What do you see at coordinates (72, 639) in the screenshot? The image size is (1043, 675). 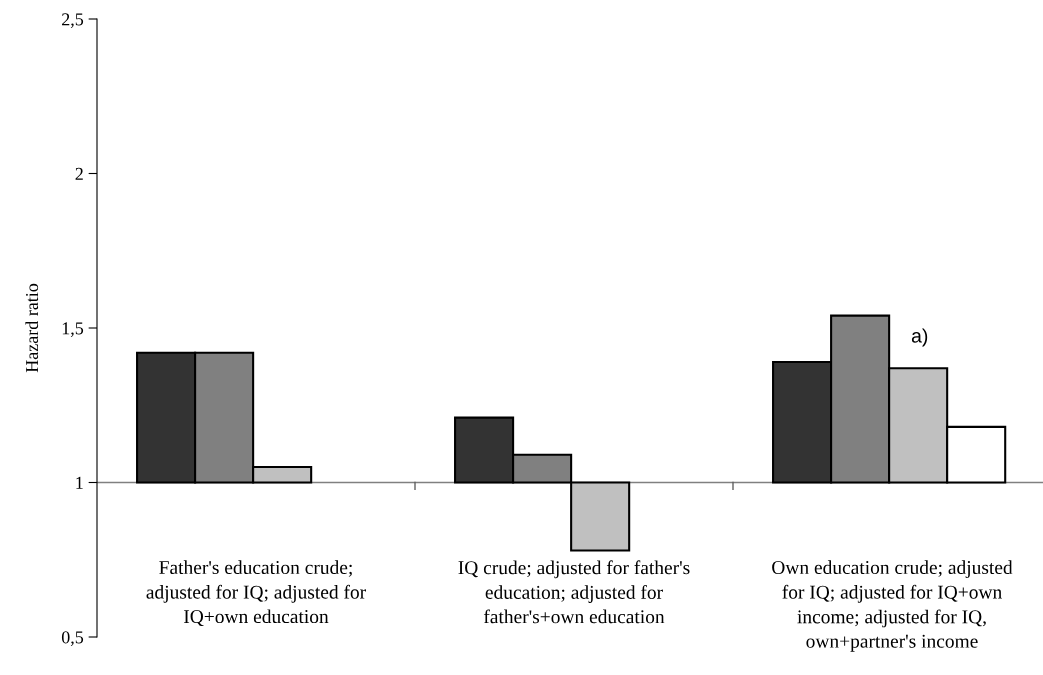 I see `y-tick-label: 0,5` at bounding box center [72, 639].